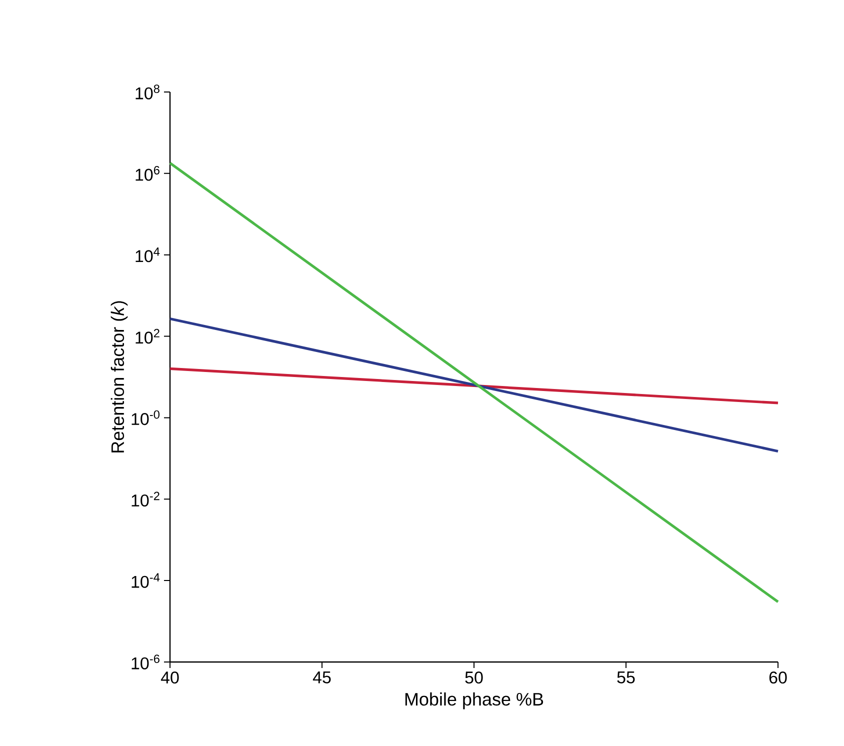 The image size is (844, 746). I want to click on y-tick-label: 10$^{-2}$, so click(146, 499).